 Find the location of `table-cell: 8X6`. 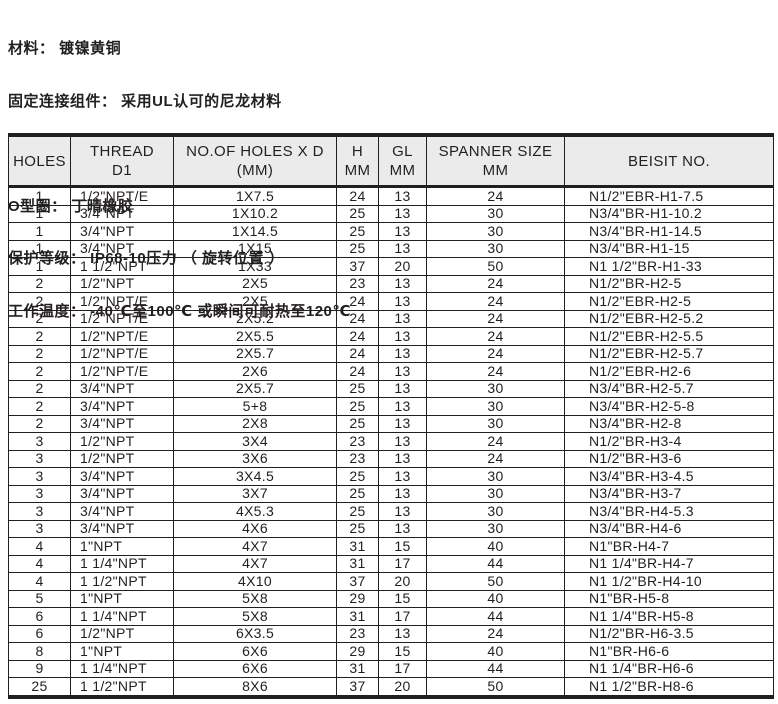

table-cell: 8X6 is located at coordinates (255, 688).